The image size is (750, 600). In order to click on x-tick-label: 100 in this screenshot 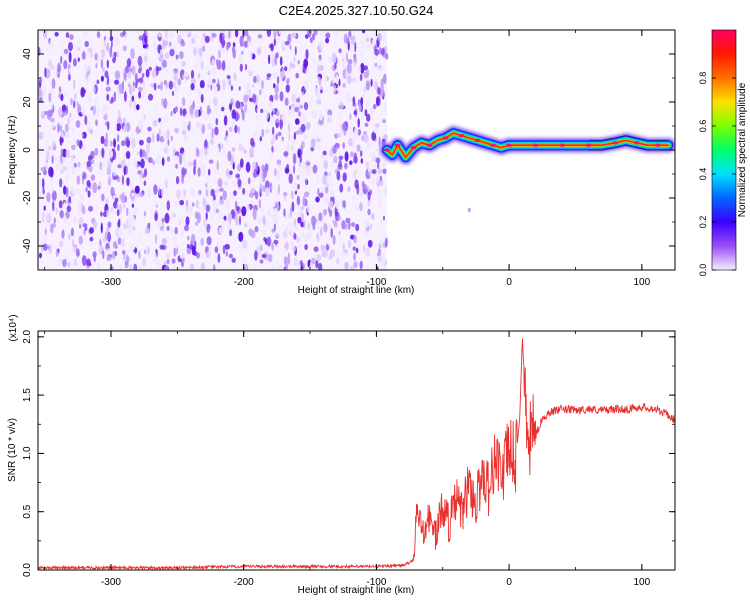, I will do `click(641, 282)`.